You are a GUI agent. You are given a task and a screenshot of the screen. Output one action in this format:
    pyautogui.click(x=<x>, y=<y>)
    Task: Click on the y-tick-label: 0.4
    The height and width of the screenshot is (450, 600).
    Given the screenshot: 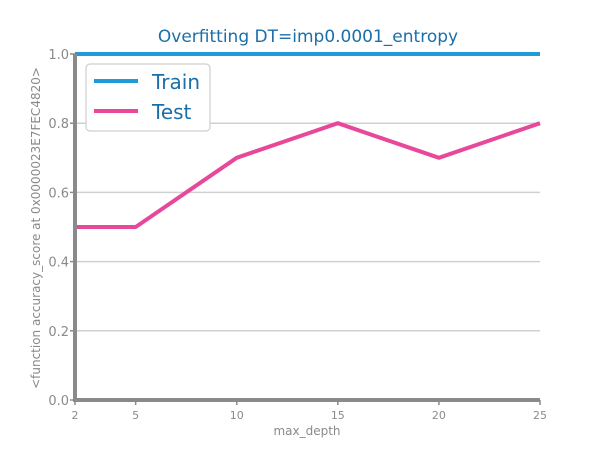 What is the action you would take?
    pyautogui.click(x=58, y=263)
    